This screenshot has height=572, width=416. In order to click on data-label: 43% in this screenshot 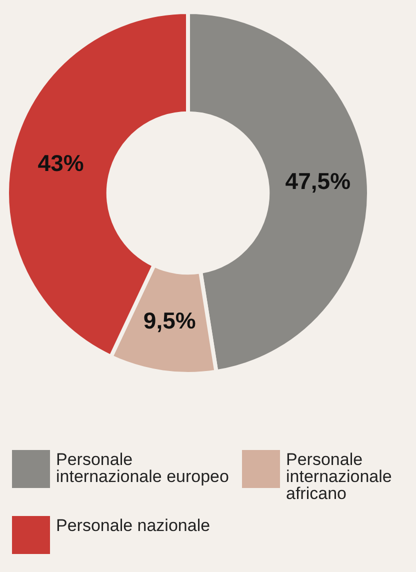, I will do `click(61, 163)`.